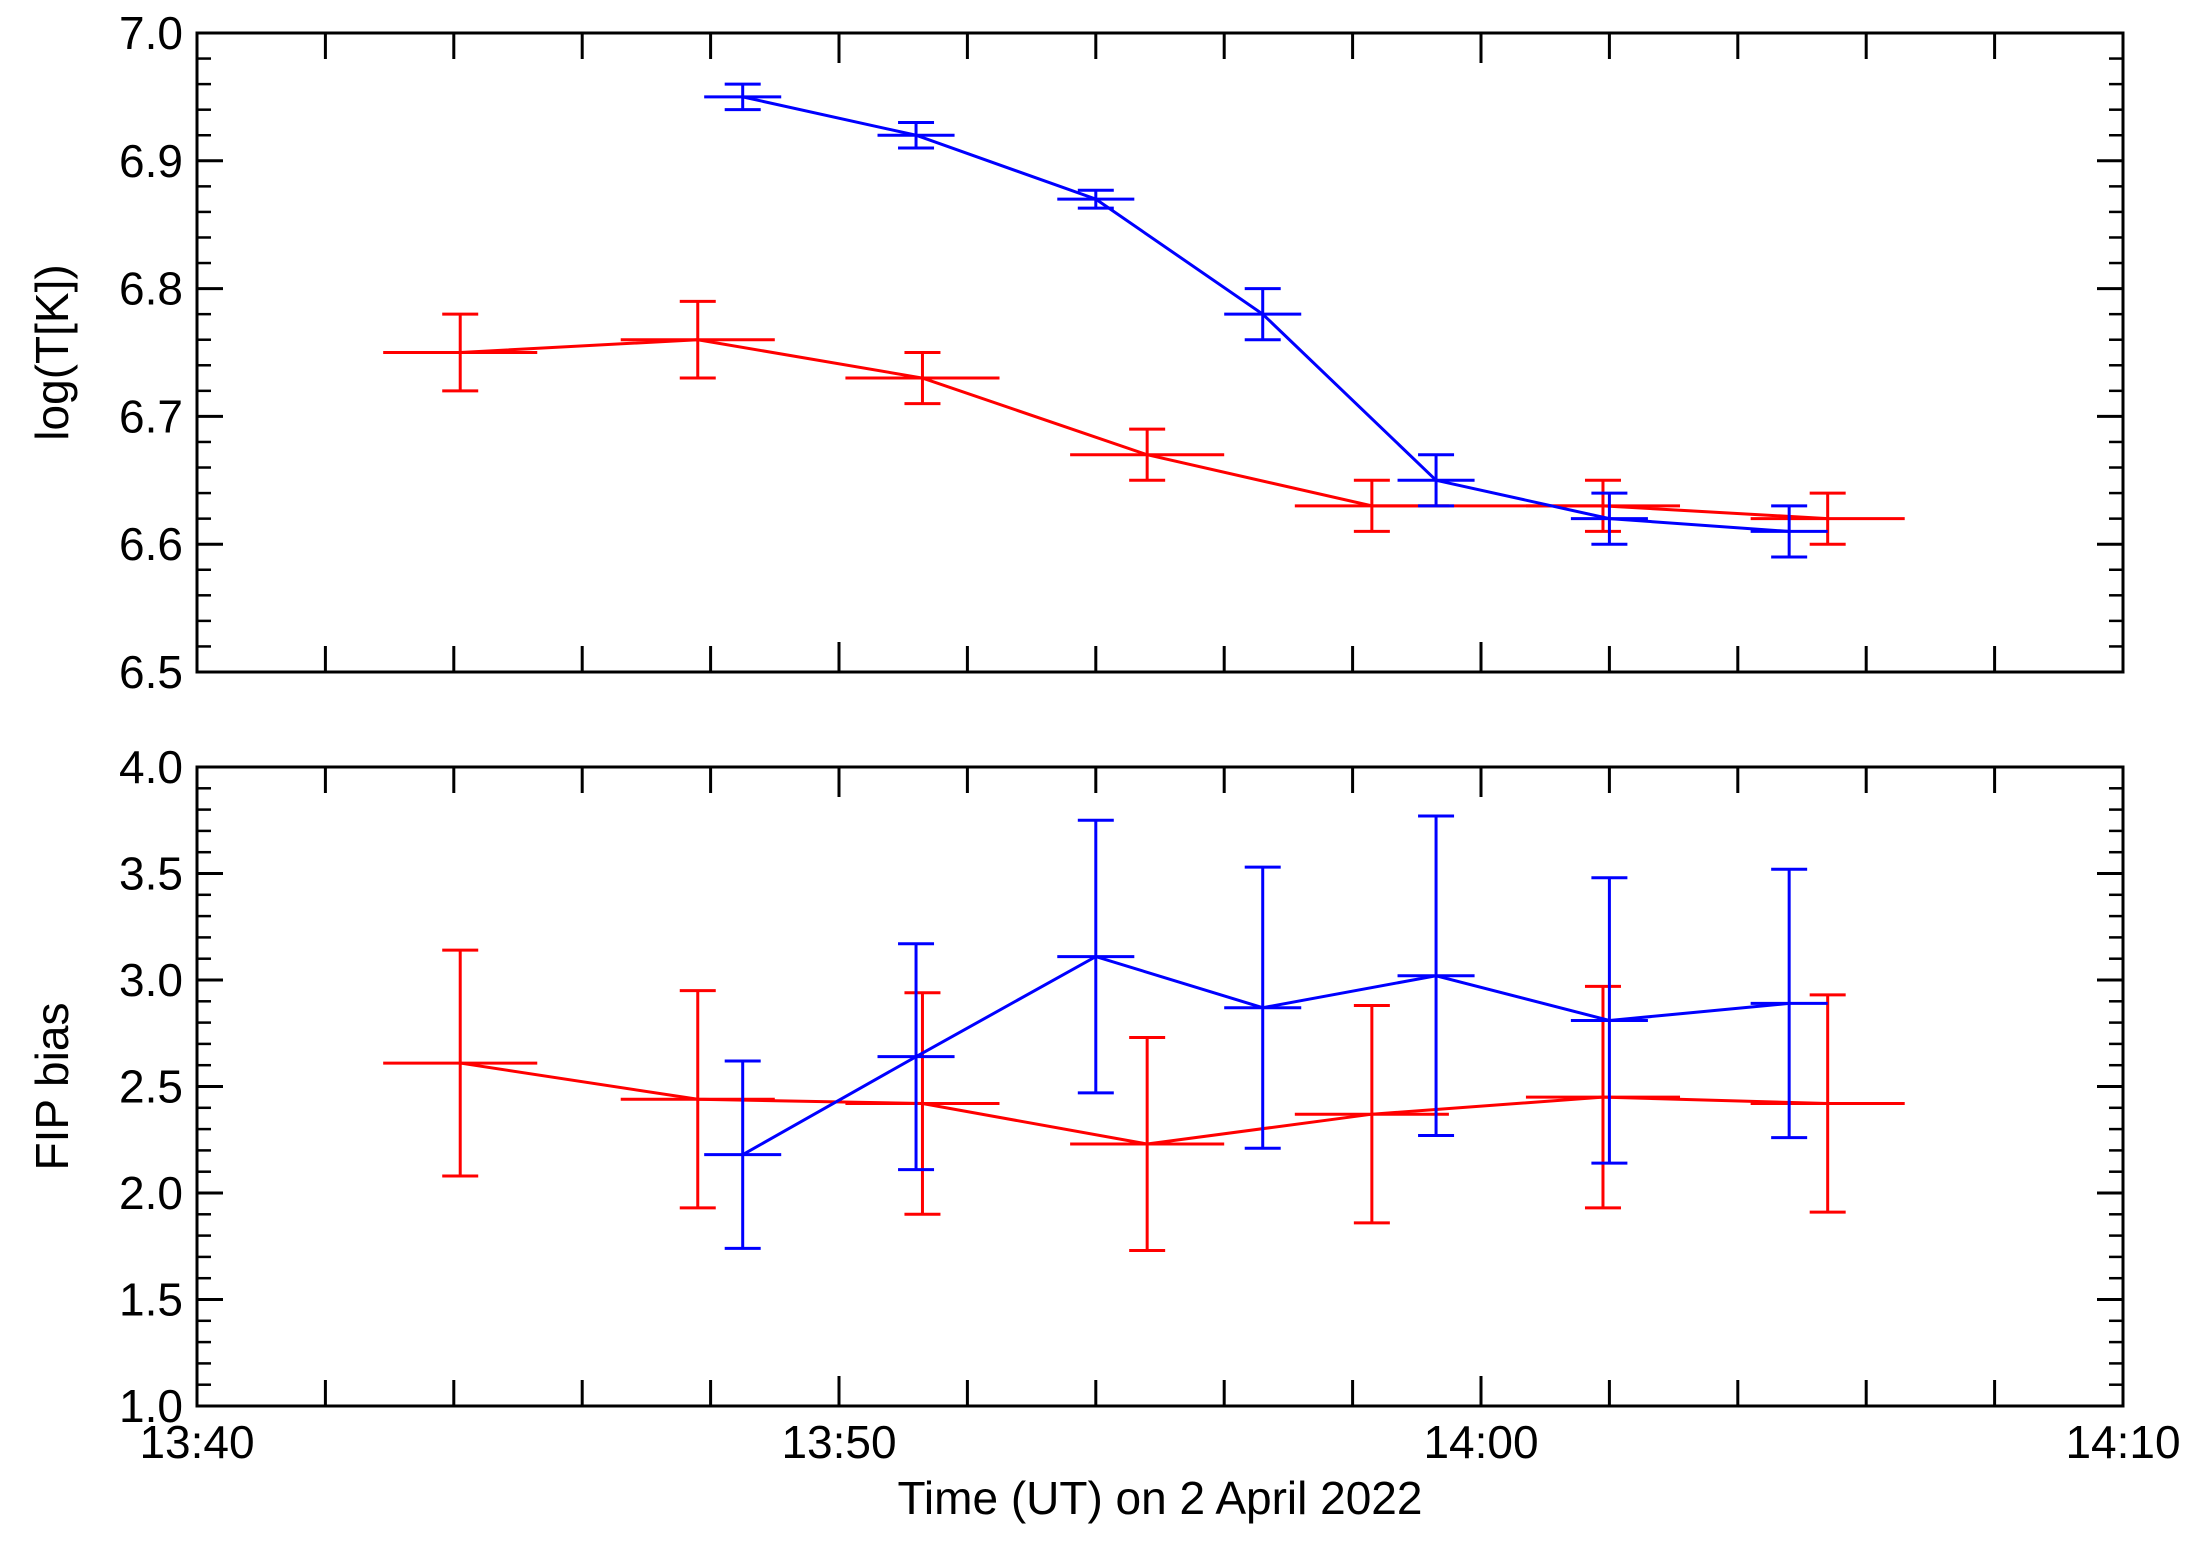 The image size is (2188, 1563). I want to click on y-tick-label: 1.5, so click(151, 1300).